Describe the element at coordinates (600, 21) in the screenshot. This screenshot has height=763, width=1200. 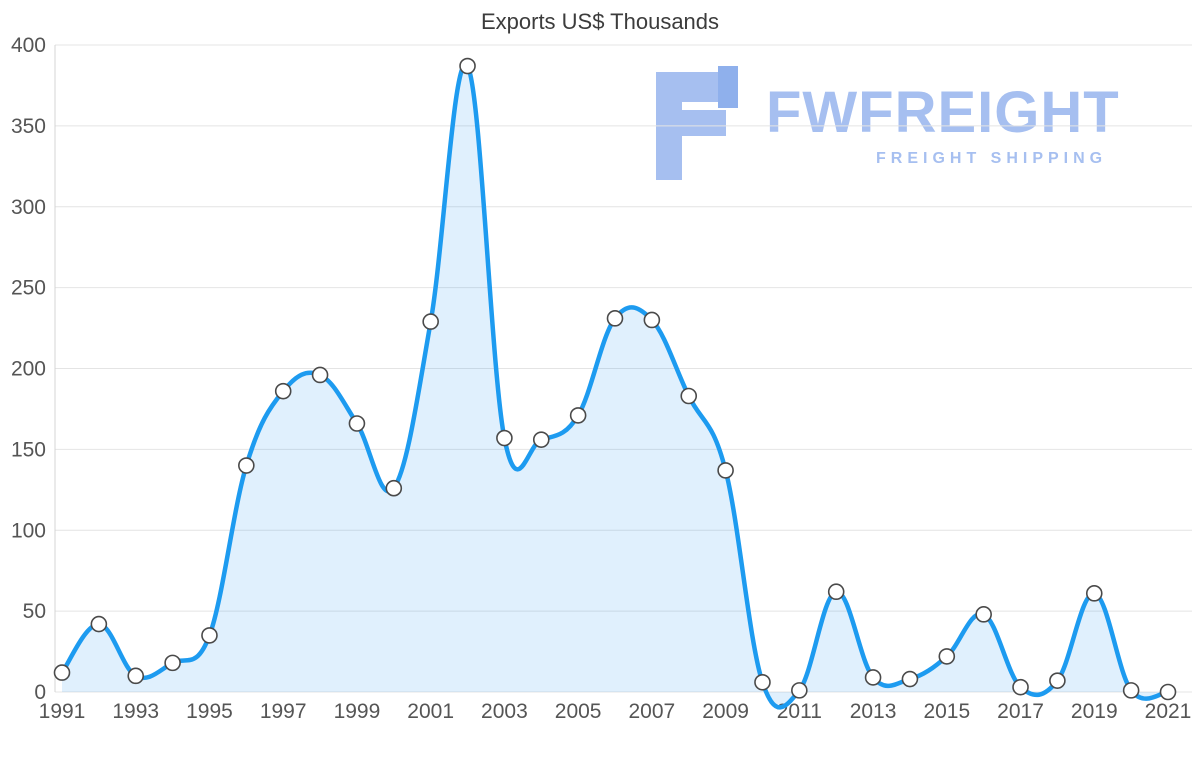
I see `chart-title: Exports US$ Thousands` at that location.